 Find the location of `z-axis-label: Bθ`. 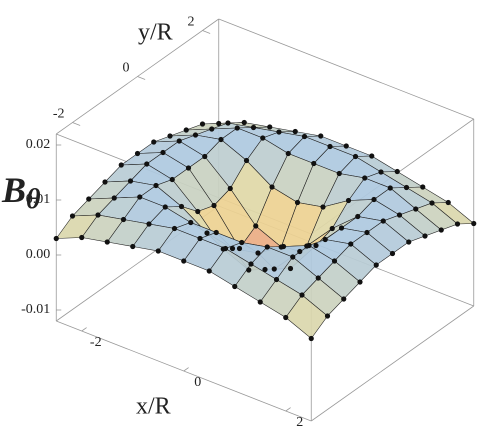

z-axis-label: Bθ is located at coordinates (21, 192).